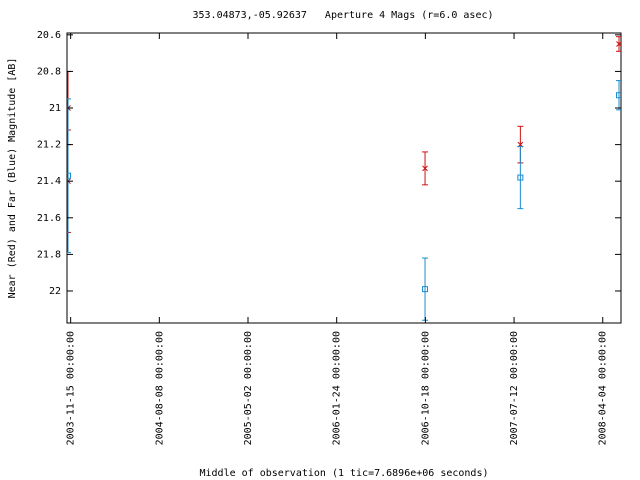 The width and height of the screenshot is (640, 480). What do you see at coordinates (55, 108) in the screenshot?
I see `y-tick-label: 21` at bounding box center [55, 108].